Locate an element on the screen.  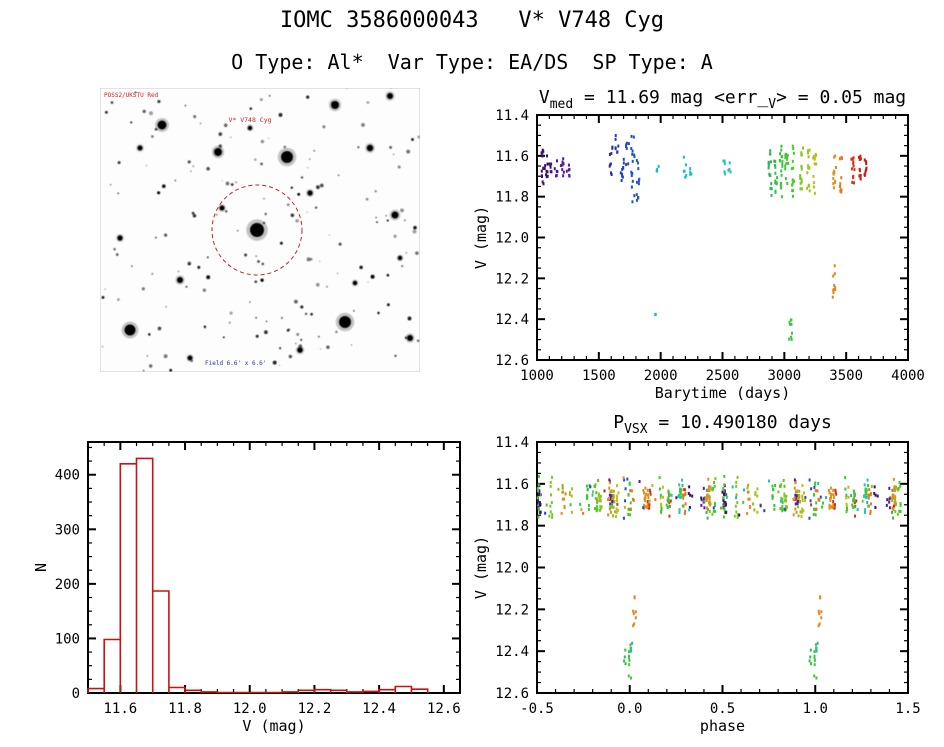
y-tick-label: 200 is located at coordinates (67, 585).